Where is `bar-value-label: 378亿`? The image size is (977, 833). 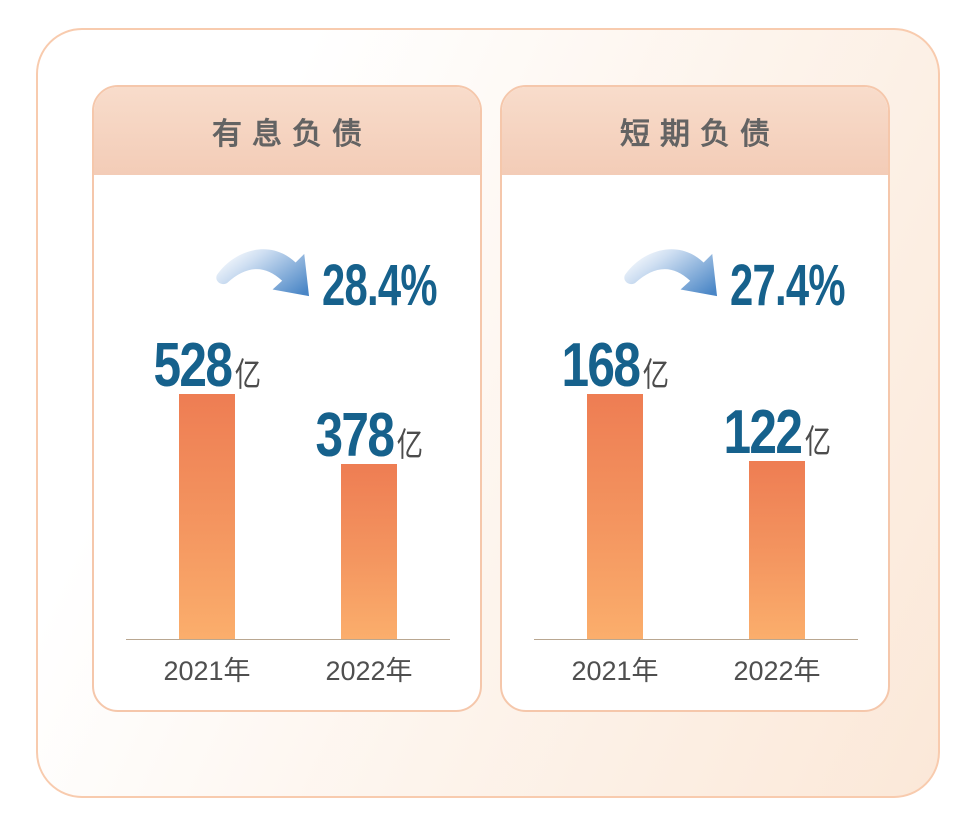
bar-value-label: 378亿 is located at coordinates (369, 436).